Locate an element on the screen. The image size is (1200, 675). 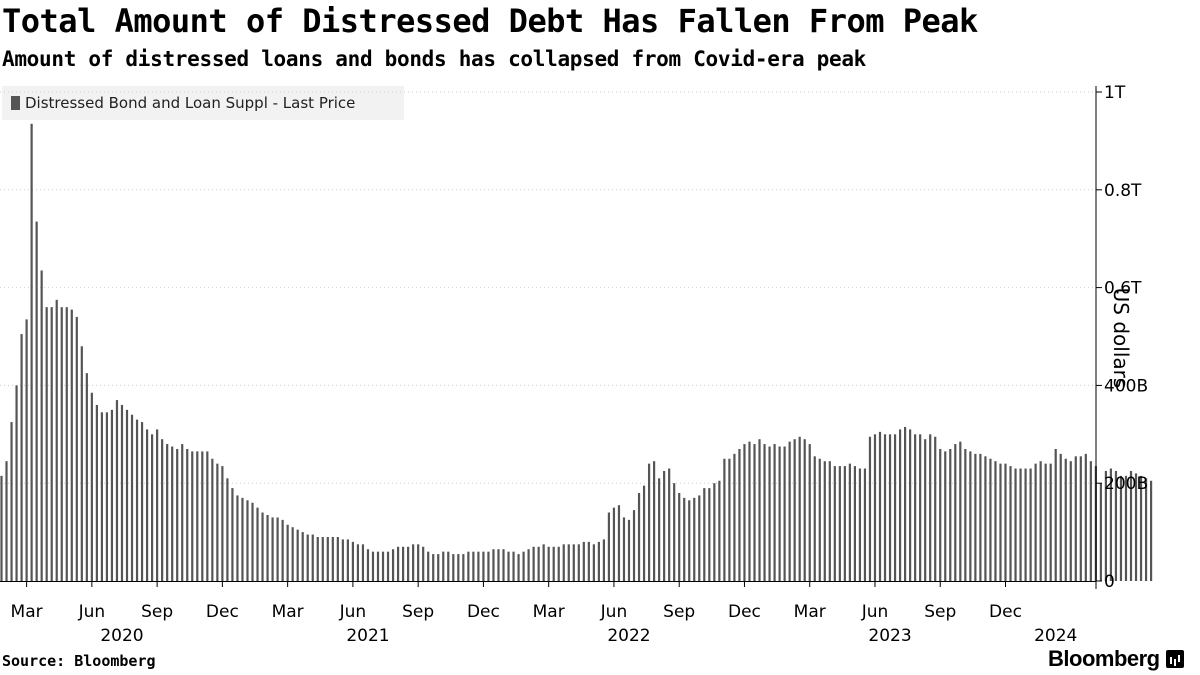
x-year-label: 2023 is located at coordinates (889, 636).